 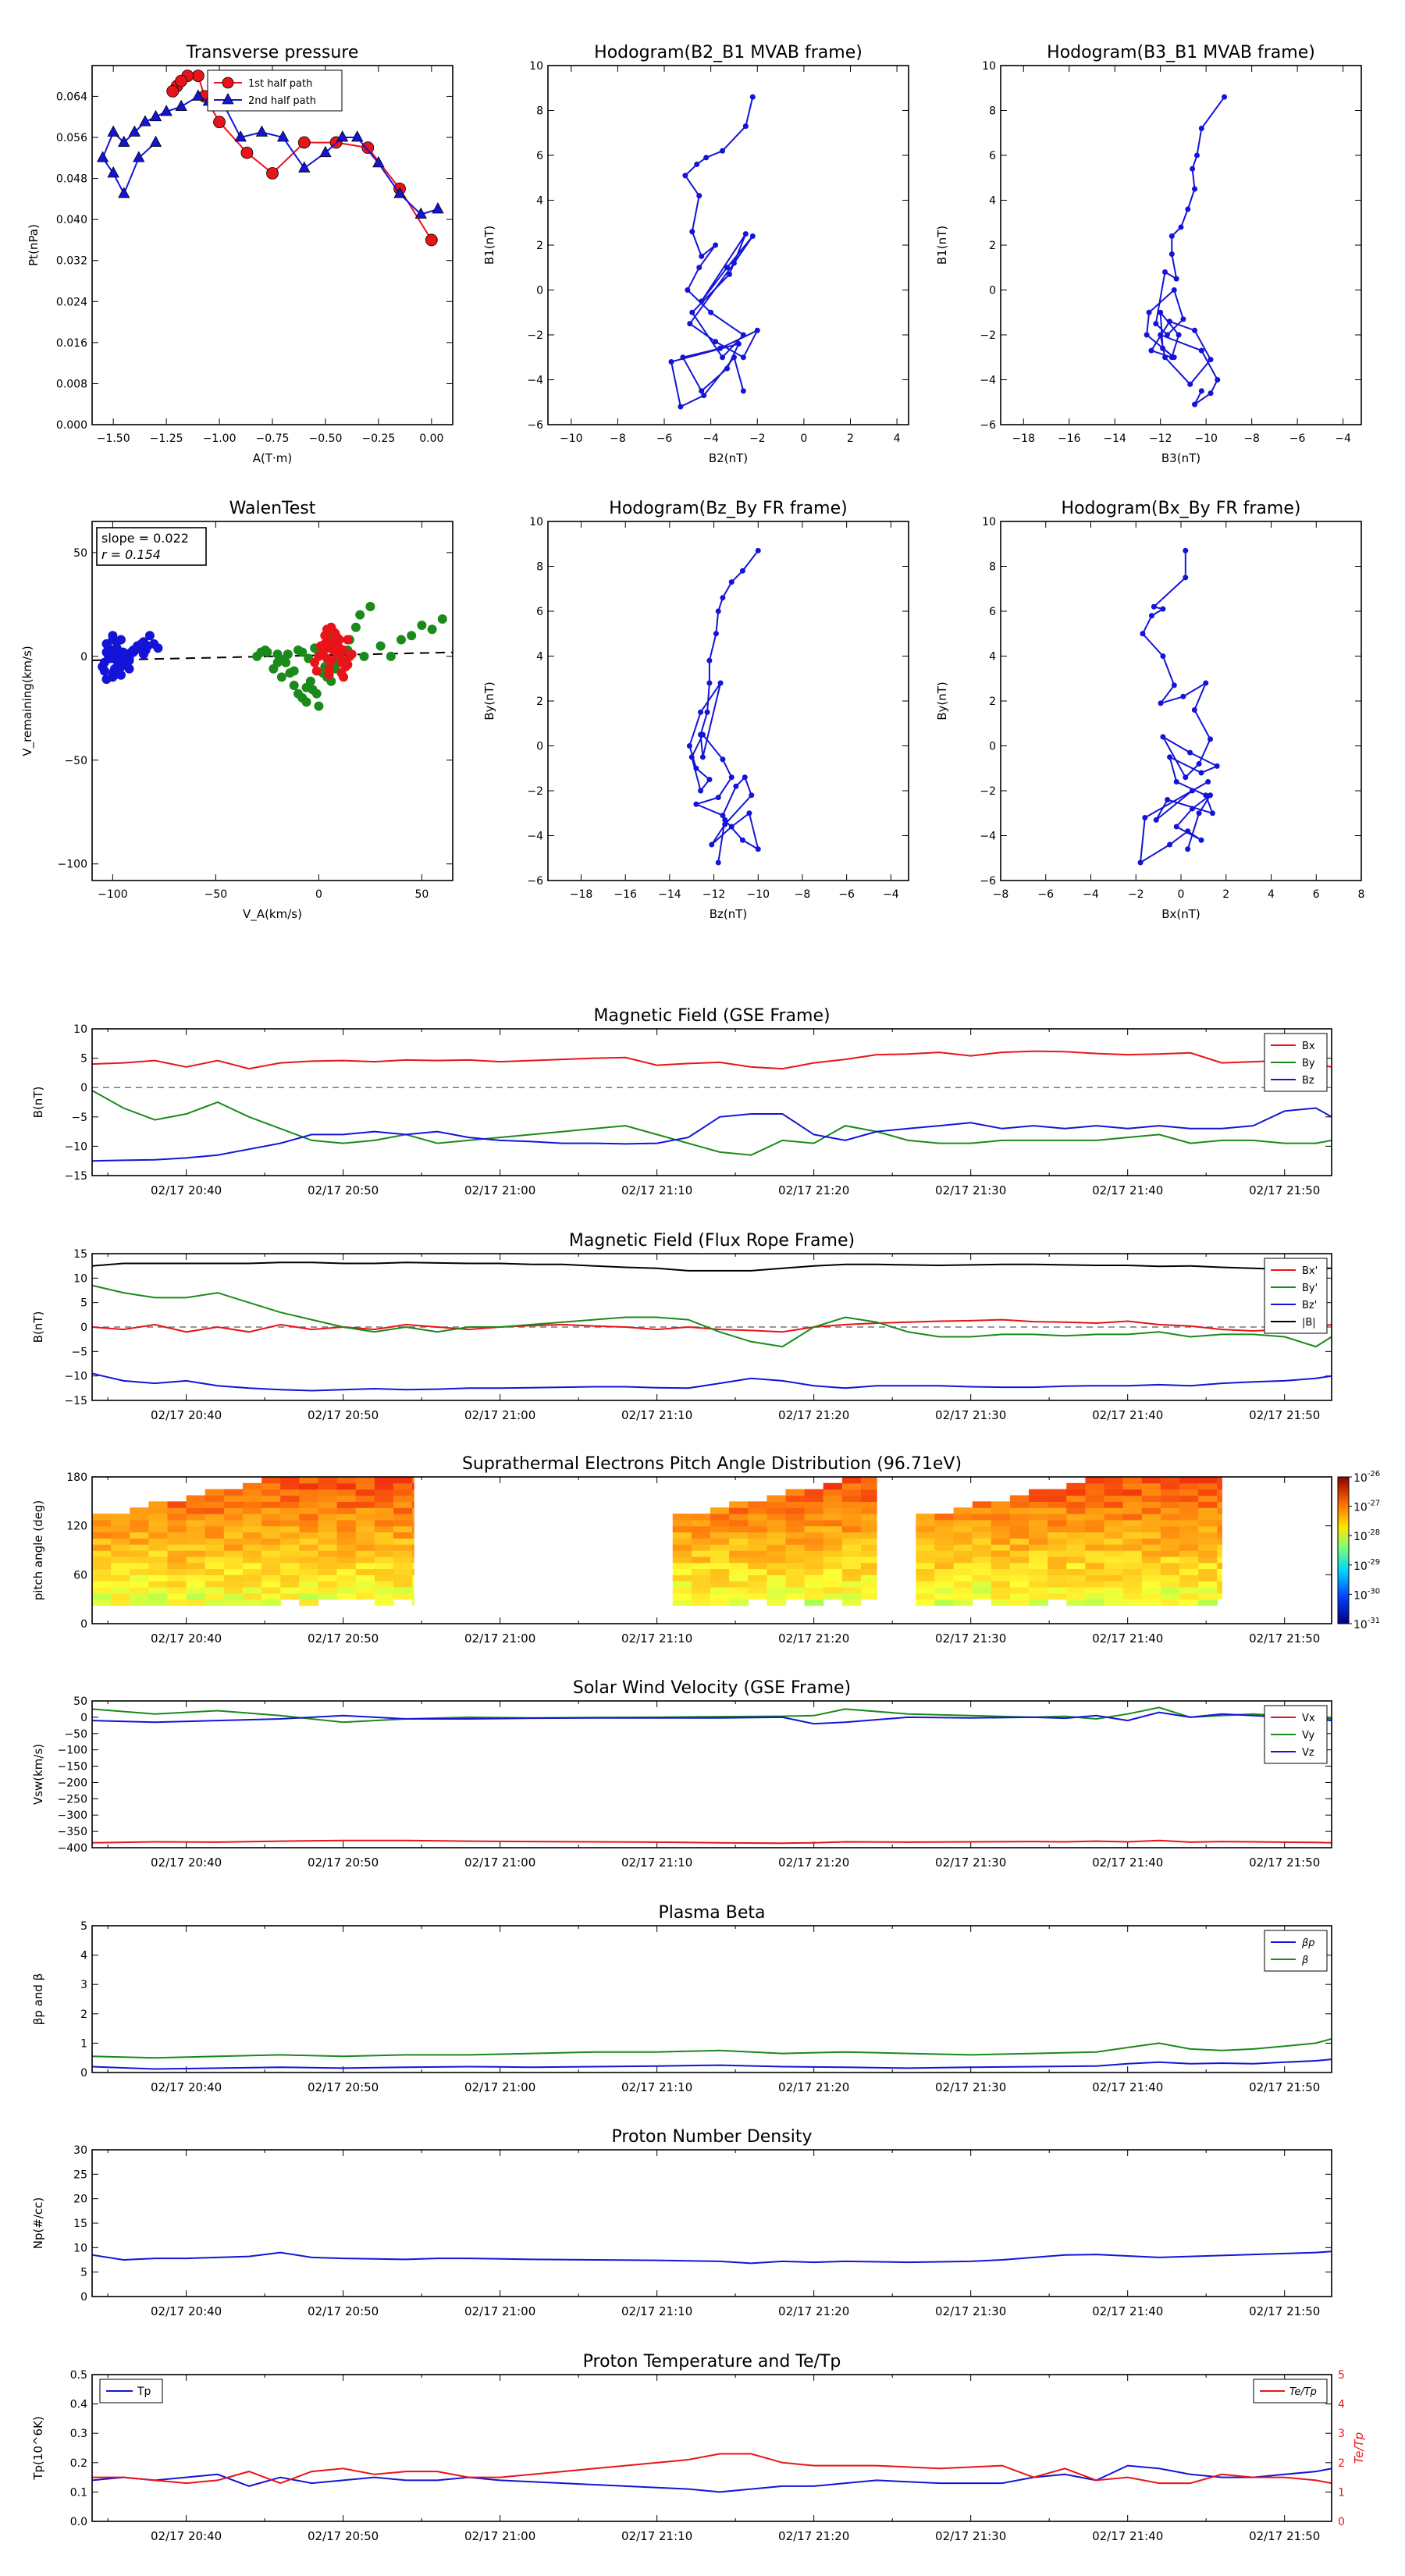 I want to click on x-axis-label: A(T·m), so click(x=273, y=458).